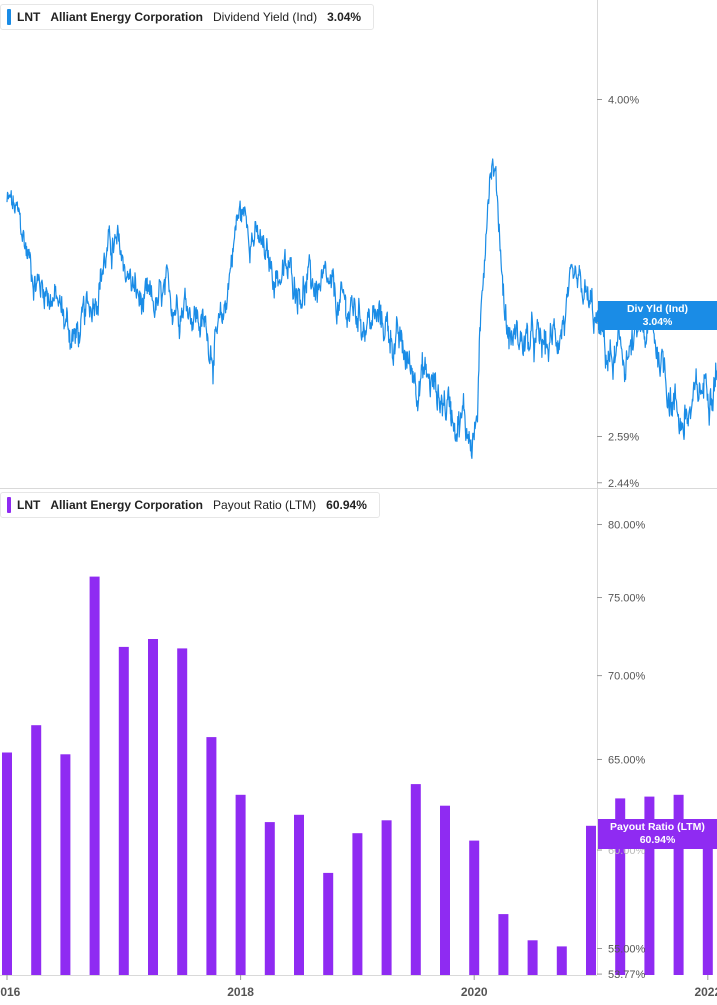  What do you see at coordinates (657, 322) in the screenshot?
I see `yield-tag-value: 3.04%` at bounding box center [657, 322].